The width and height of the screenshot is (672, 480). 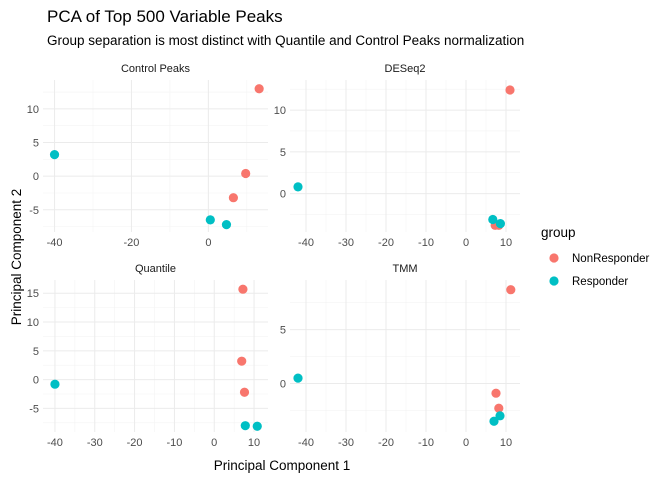 What do you see at coordinates (558, 232) in the screenshot?
I see `legend-title: group` at bounding box center [558, 232].